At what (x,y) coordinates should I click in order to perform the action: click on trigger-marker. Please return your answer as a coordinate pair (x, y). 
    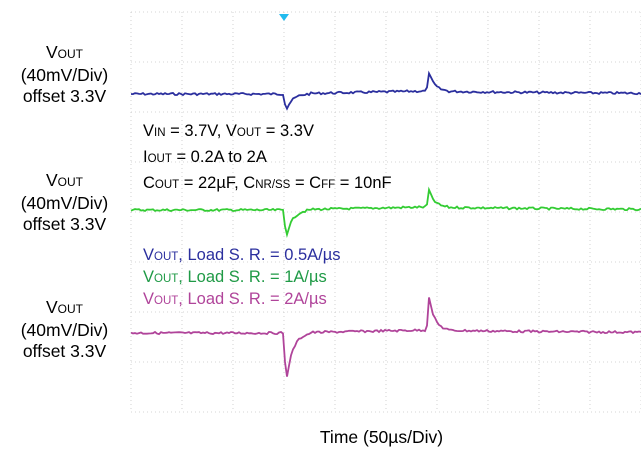
    Looking at the image, I should click on (284, 17).